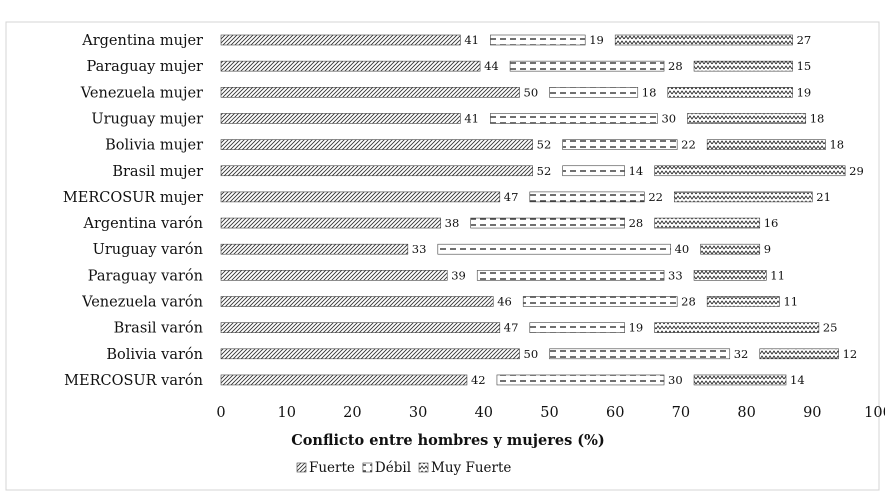  I want to click on category-label: Argentina mujer, so click(142, 41).